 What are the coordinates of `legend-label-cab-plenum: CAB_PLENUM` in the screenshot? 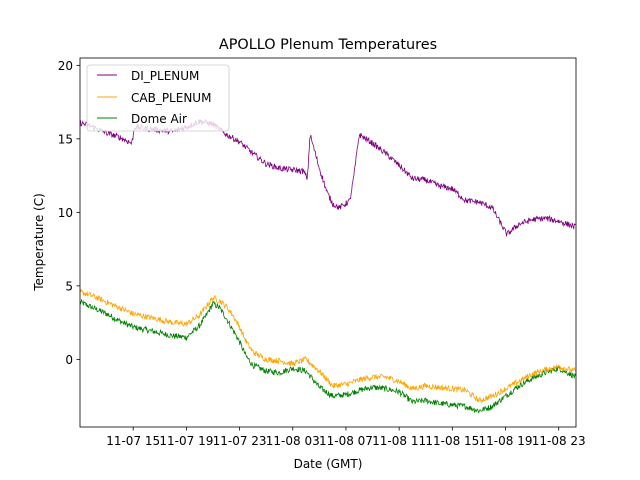 It's located at (171, 98).